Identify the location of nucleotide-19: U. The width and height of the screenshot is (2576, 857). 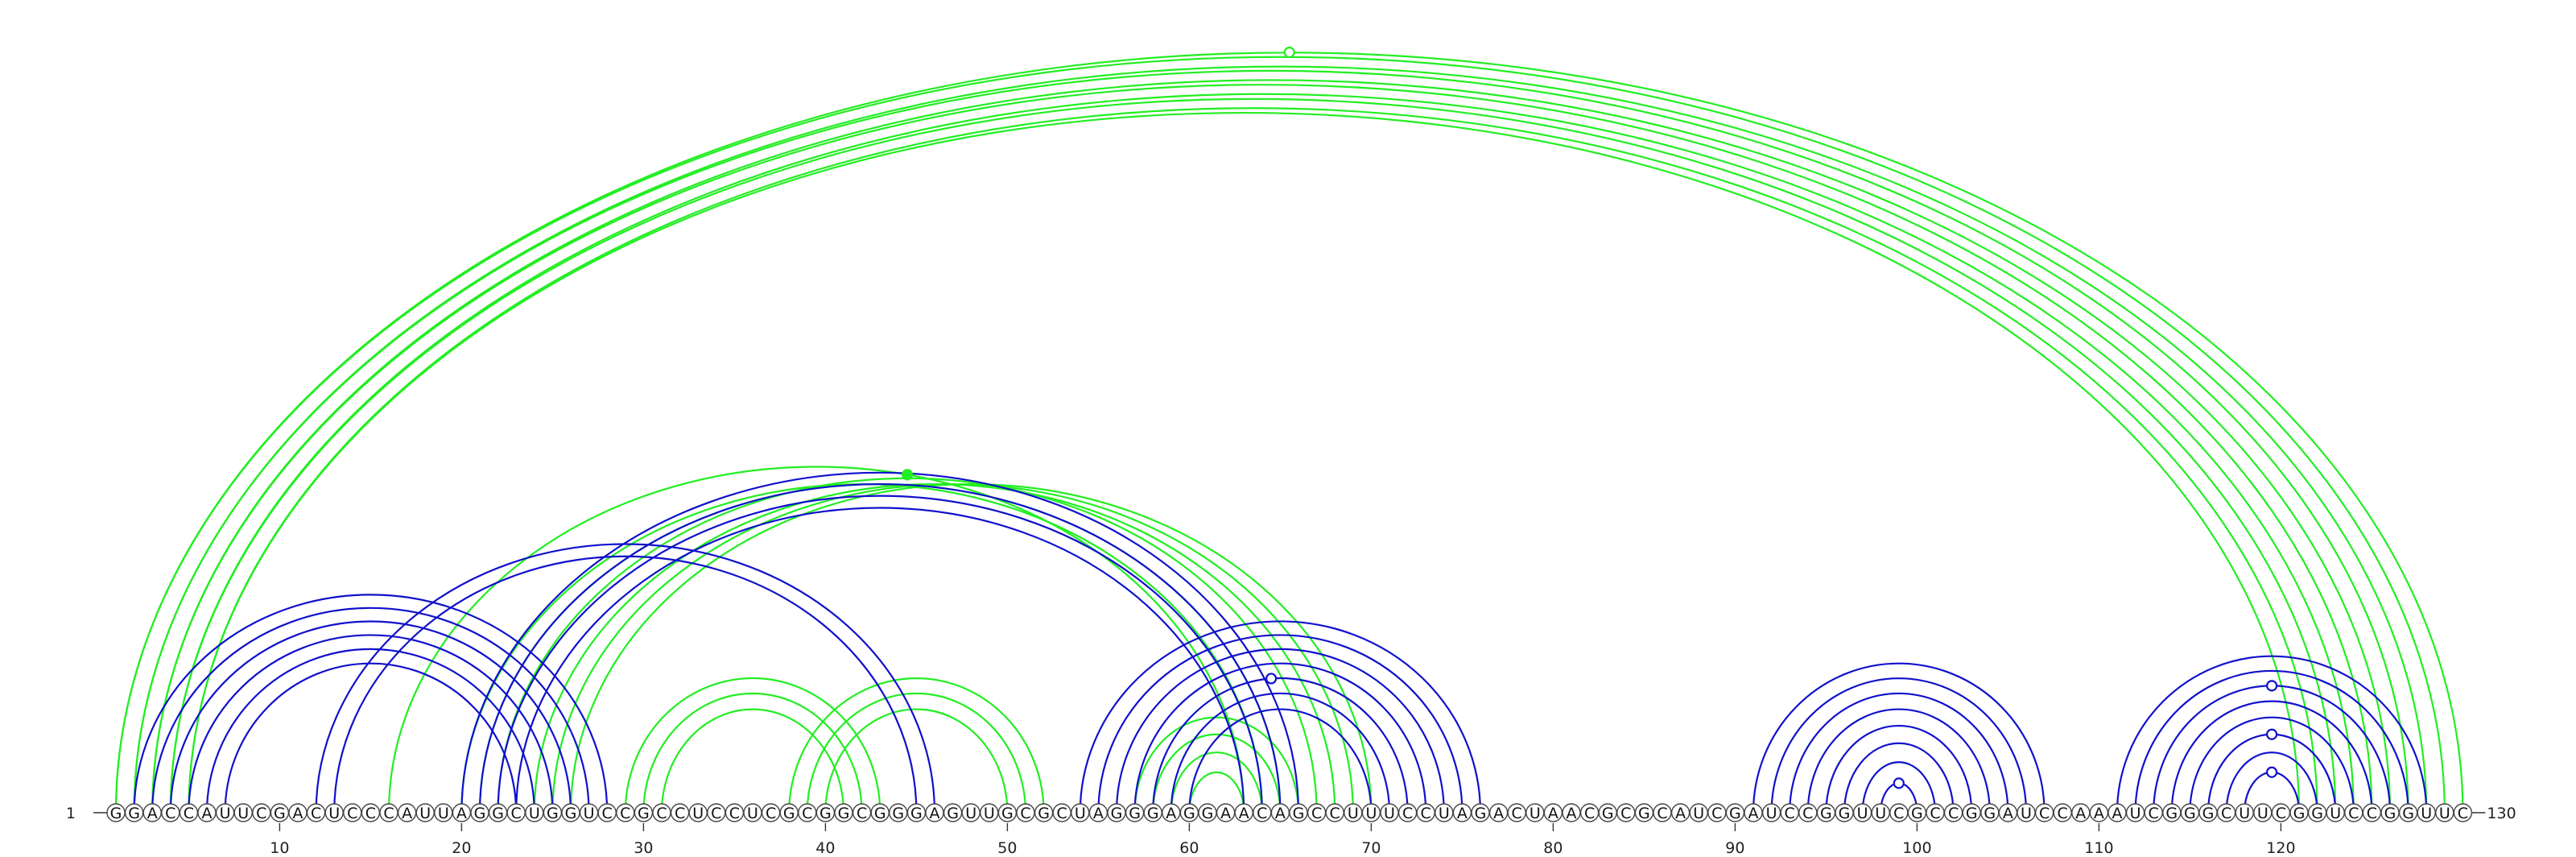
(443, 812).